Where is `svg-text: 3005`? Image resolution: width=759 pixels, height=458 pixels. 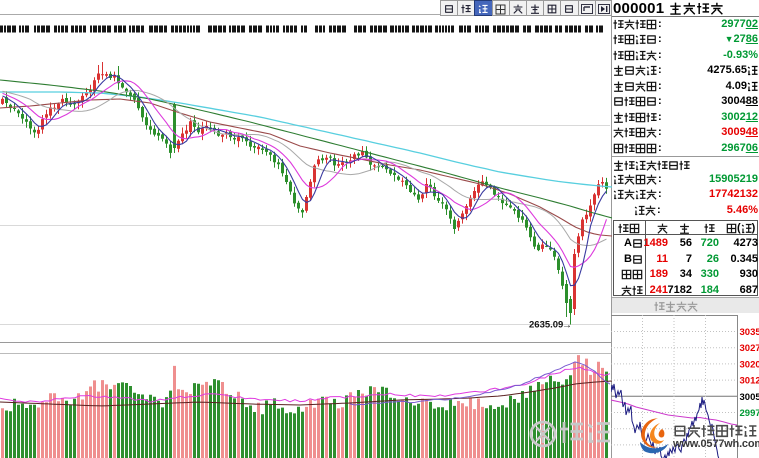 svg-text: 3005 is located at coordinates (749, 397).